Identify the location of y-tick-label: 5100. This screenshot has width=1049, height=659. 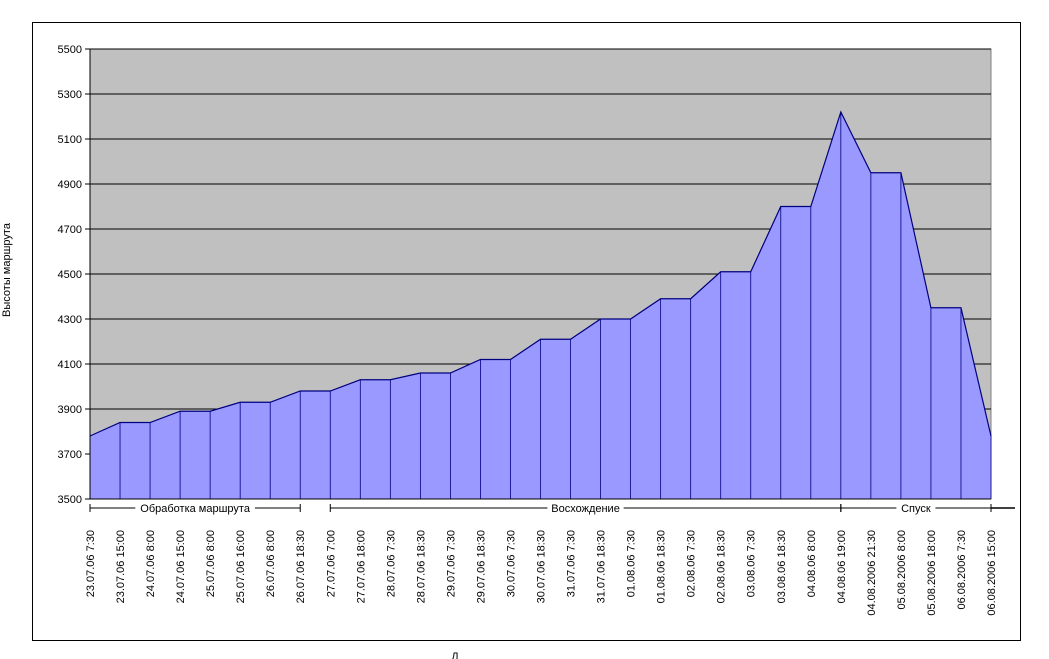
(70, 140).